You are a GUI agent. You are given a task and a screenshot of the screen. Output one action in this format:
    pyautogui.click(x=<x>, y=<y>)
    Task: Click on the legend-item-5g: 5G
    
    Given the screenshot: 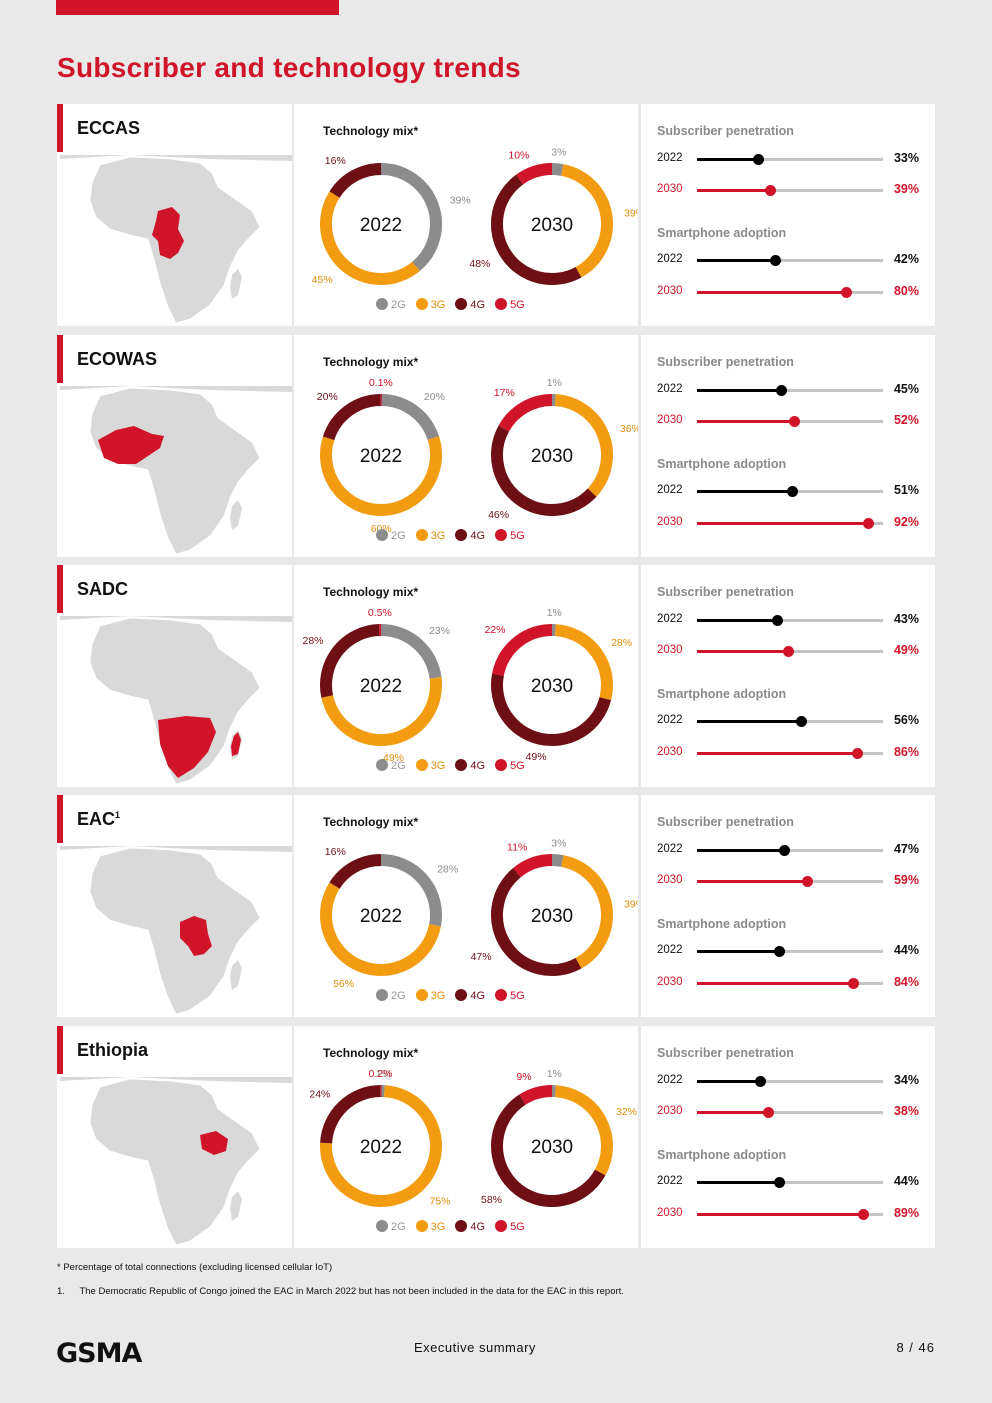 What is the action you would take?
    pyautogui.click(x=510, y=1226)
    